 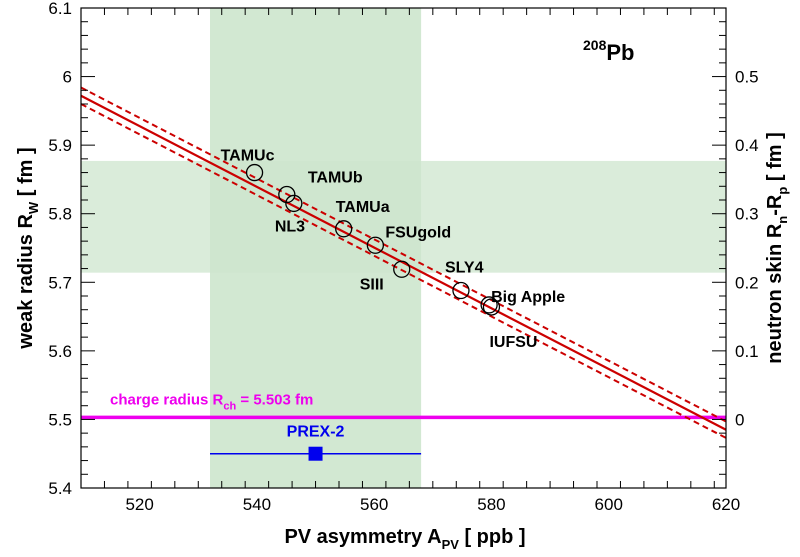 What do you see at coordinates (595, 45) in the screenshot?
I see `title-superscript: 208` at bounding box center [595, 45].